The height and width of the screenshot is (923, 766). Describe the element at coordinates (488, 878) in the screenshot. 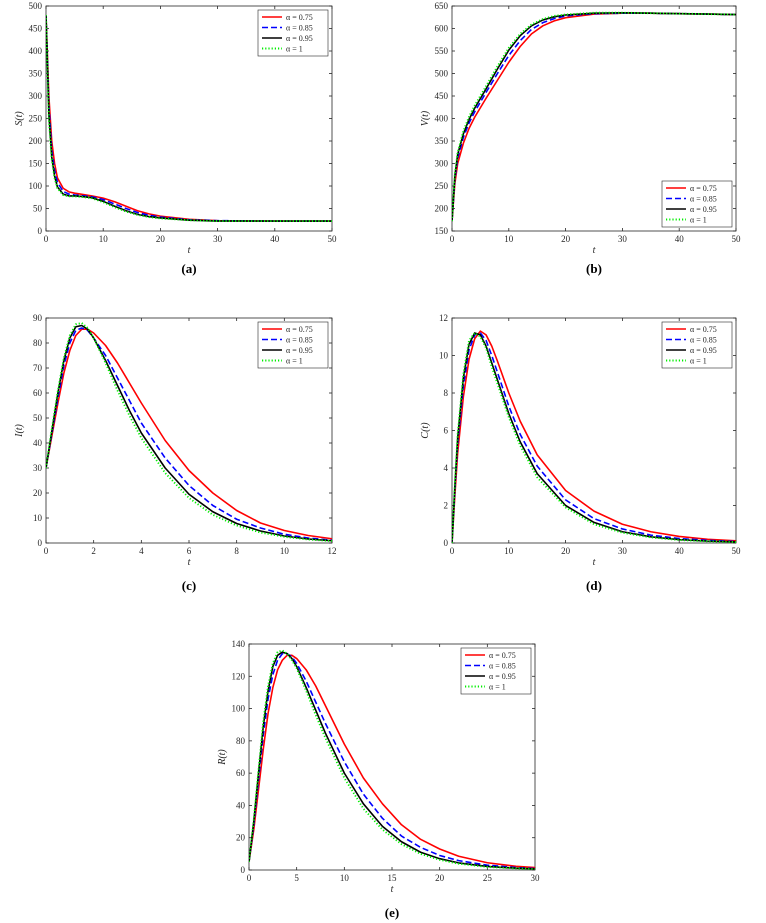

I see `x-tick-label: 25` at that location.